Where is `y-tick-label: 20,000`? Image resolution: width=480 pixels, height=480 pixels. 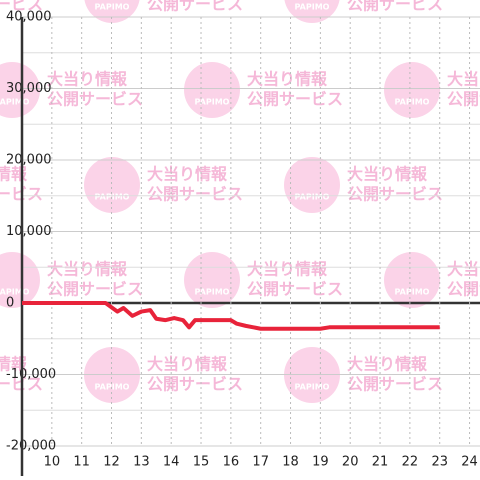
y-tick-label: 20,000 is located at coordinates (29, 160).